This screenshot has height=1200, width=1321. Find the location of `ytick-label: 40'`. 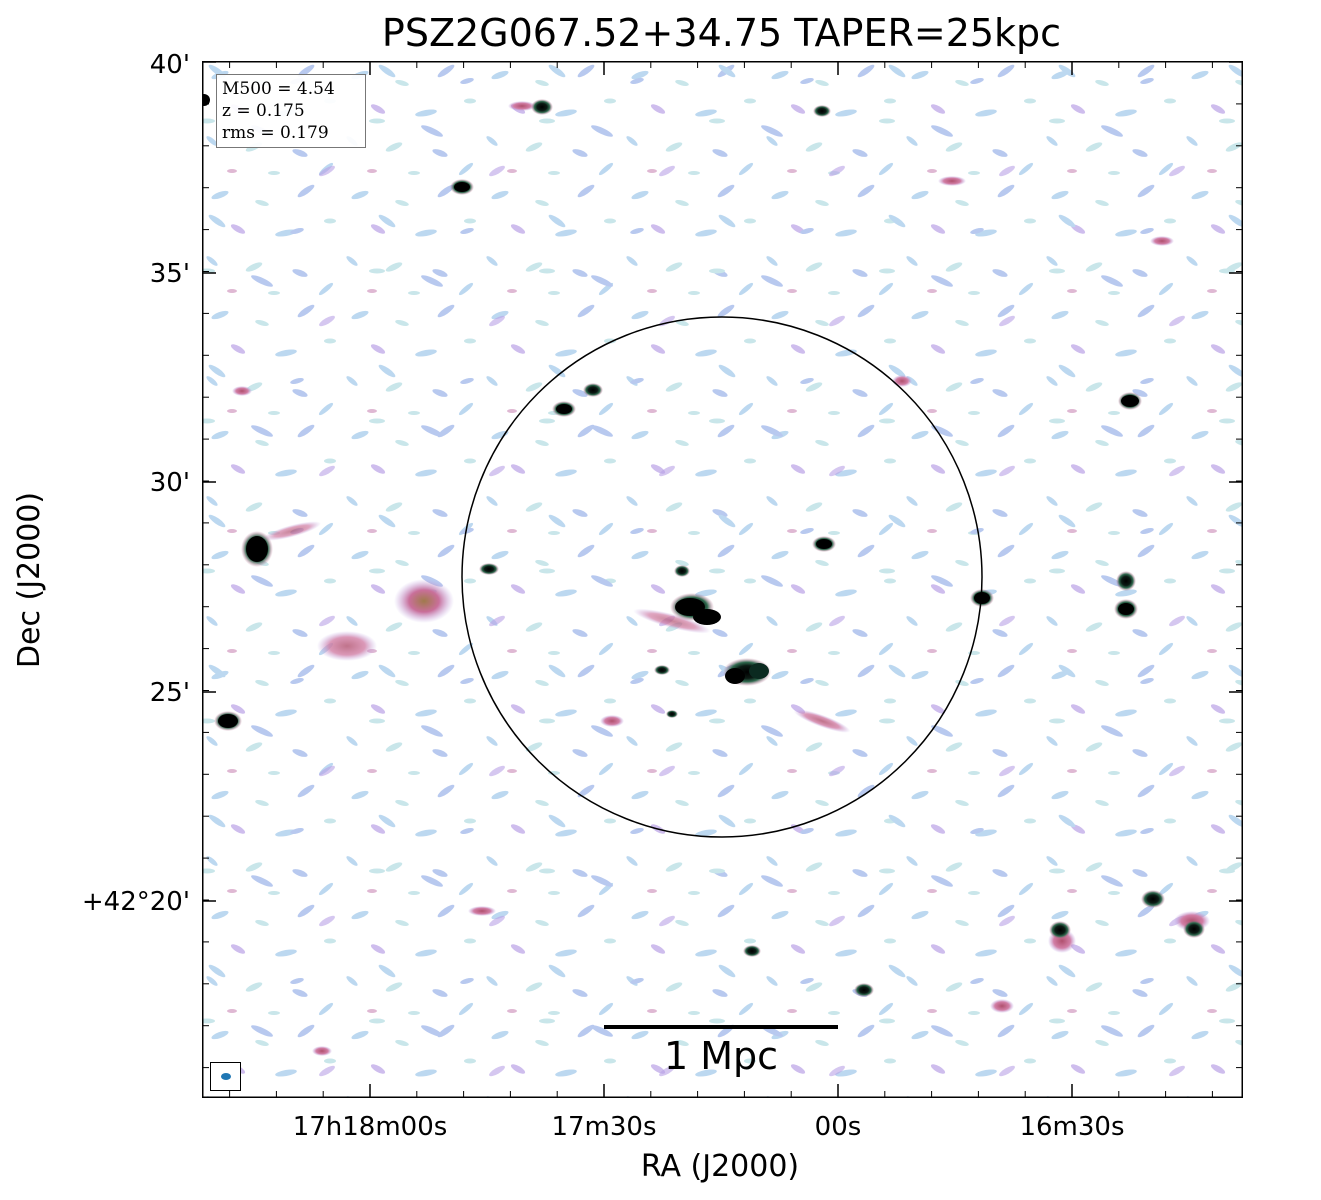

ytick-label: 40' is located at coordinates (169, 65).